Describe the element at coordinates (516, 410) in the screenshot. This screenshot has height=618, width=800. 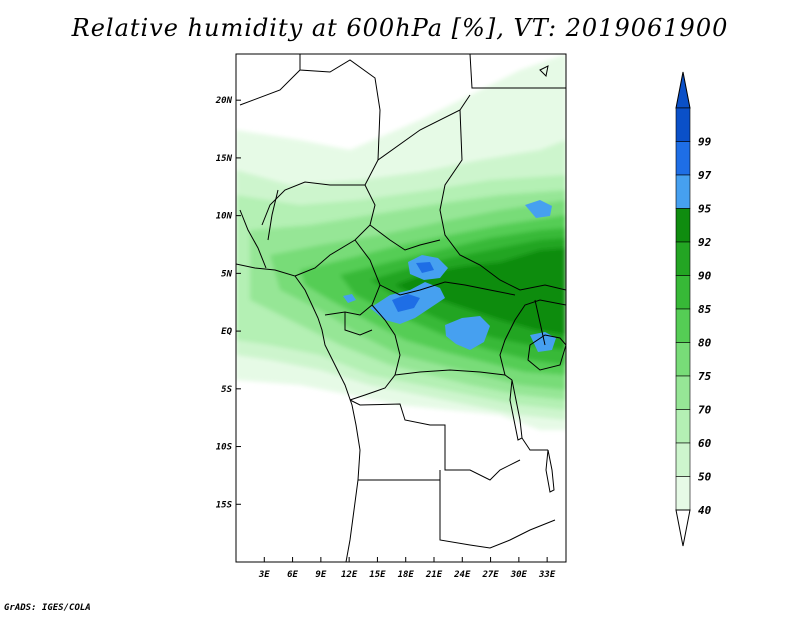
I see `lake-tanganyika` at that location.